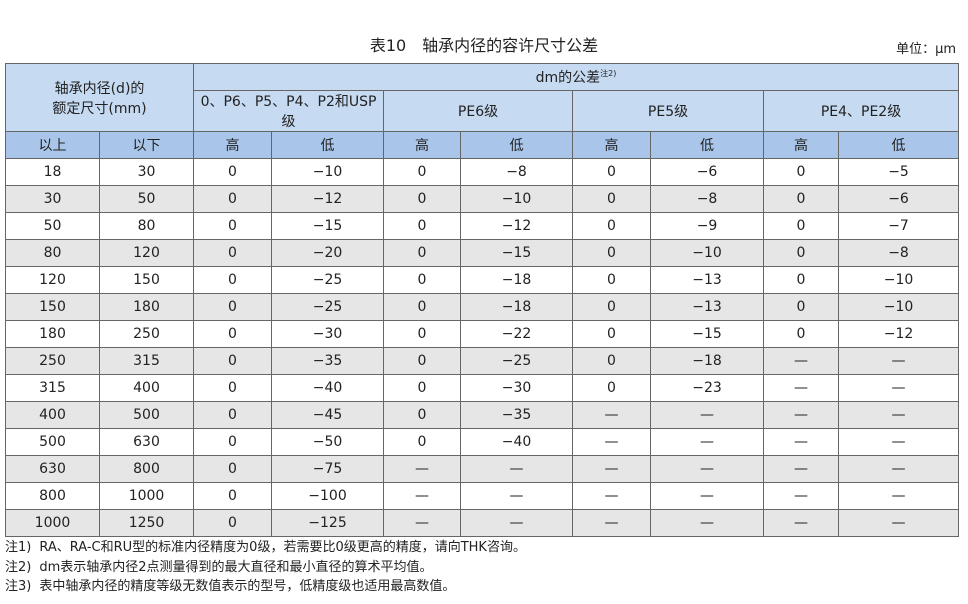 This screenshot has height=604, width=968. What do you see at coordinates (478, 111) in the screenshot?
I see `group-header: PE6级` at bounding box center [478, 111].